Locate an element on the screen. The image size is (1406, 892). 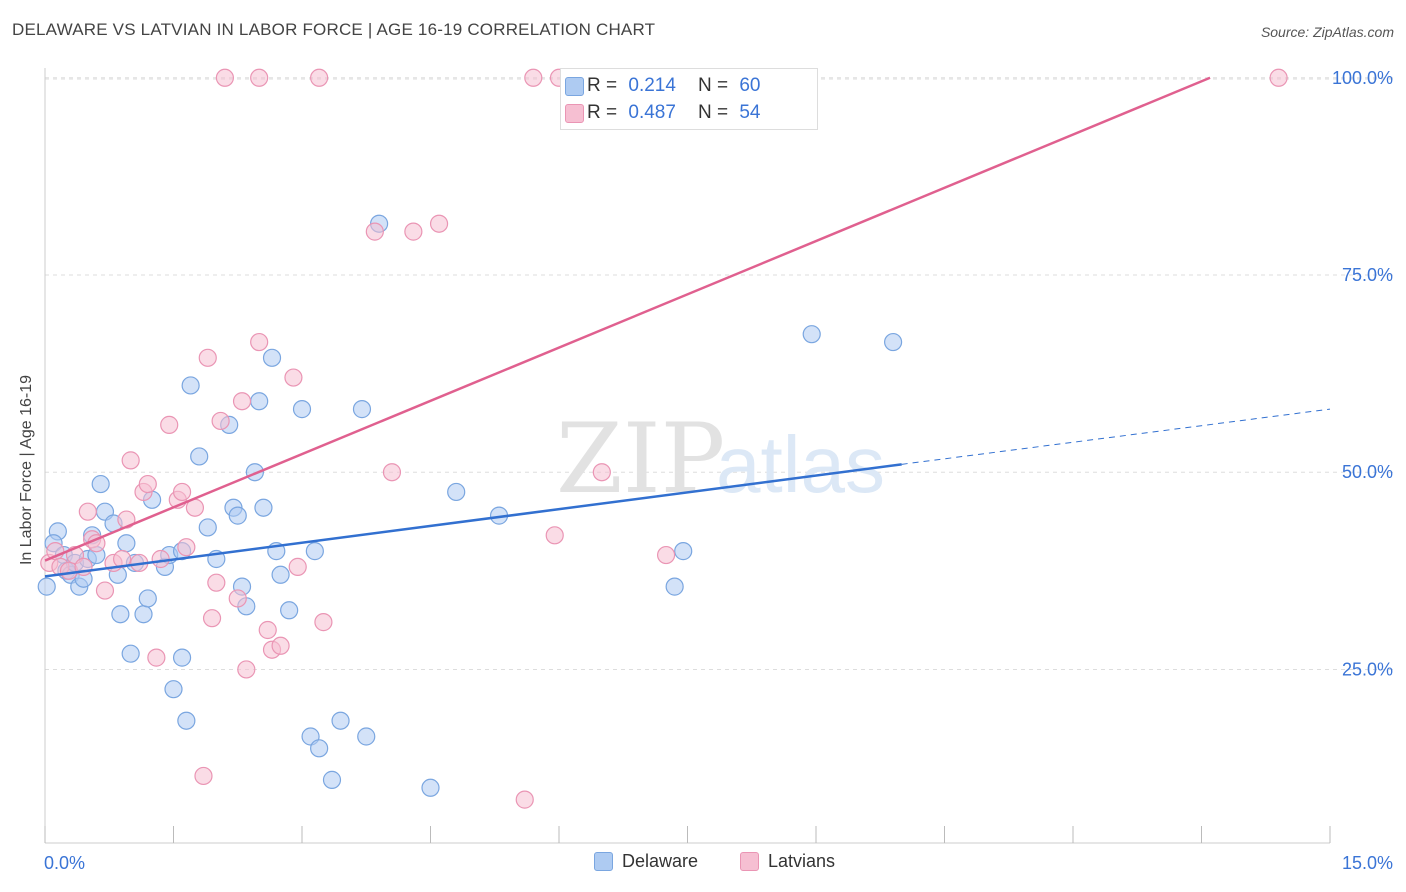
y-tick-label: 75.0% is located at coordinates (1367, 275).